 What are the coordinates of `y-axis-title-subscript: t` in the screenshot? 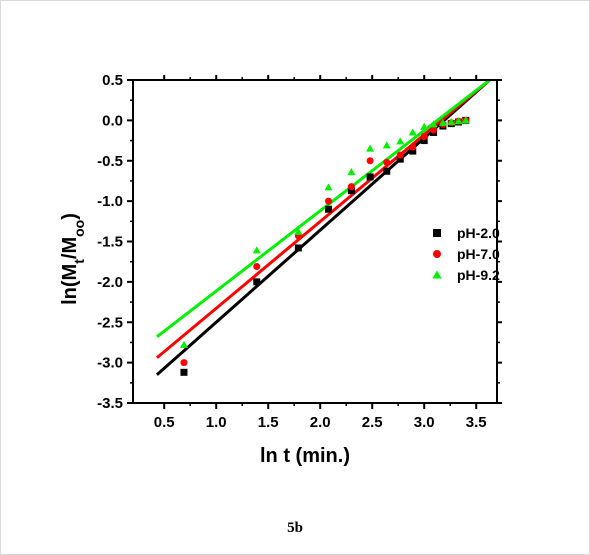 It's located at (79, 261).